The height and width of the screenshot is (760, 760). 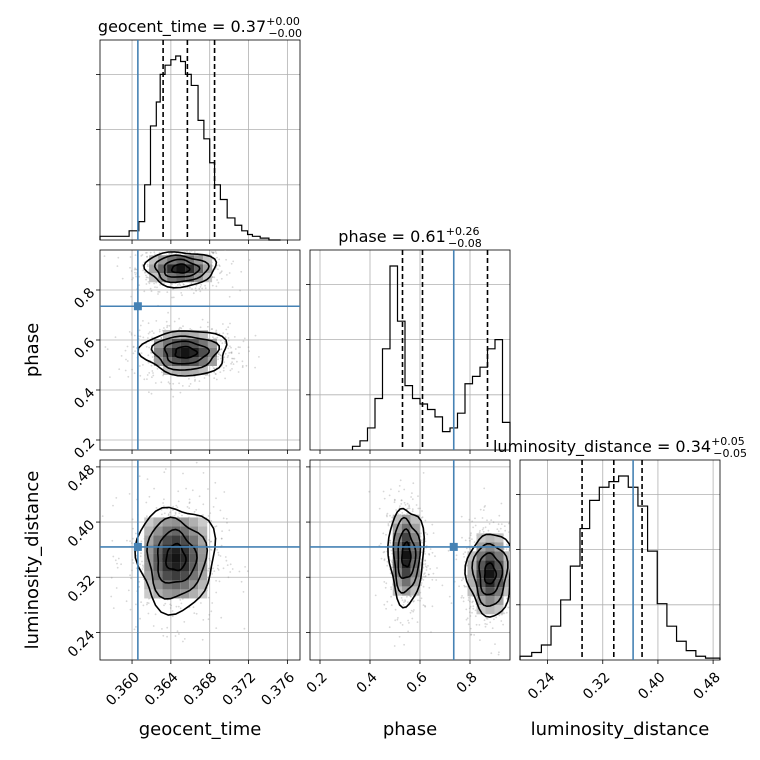 What do you see at coordinates (190, 140) in the screenshot?
I see `hist-panel-geocent_time` at bounding box center [190, 140].